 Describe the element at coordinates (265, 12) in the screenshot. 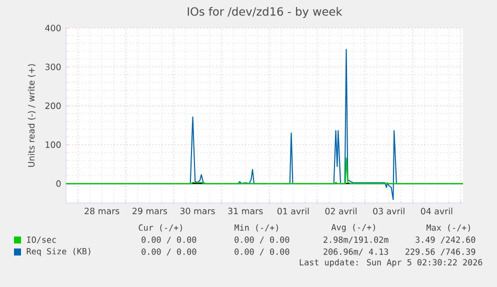

I see `chart-title: IOs for /dev/zd16 - by week` at that location.